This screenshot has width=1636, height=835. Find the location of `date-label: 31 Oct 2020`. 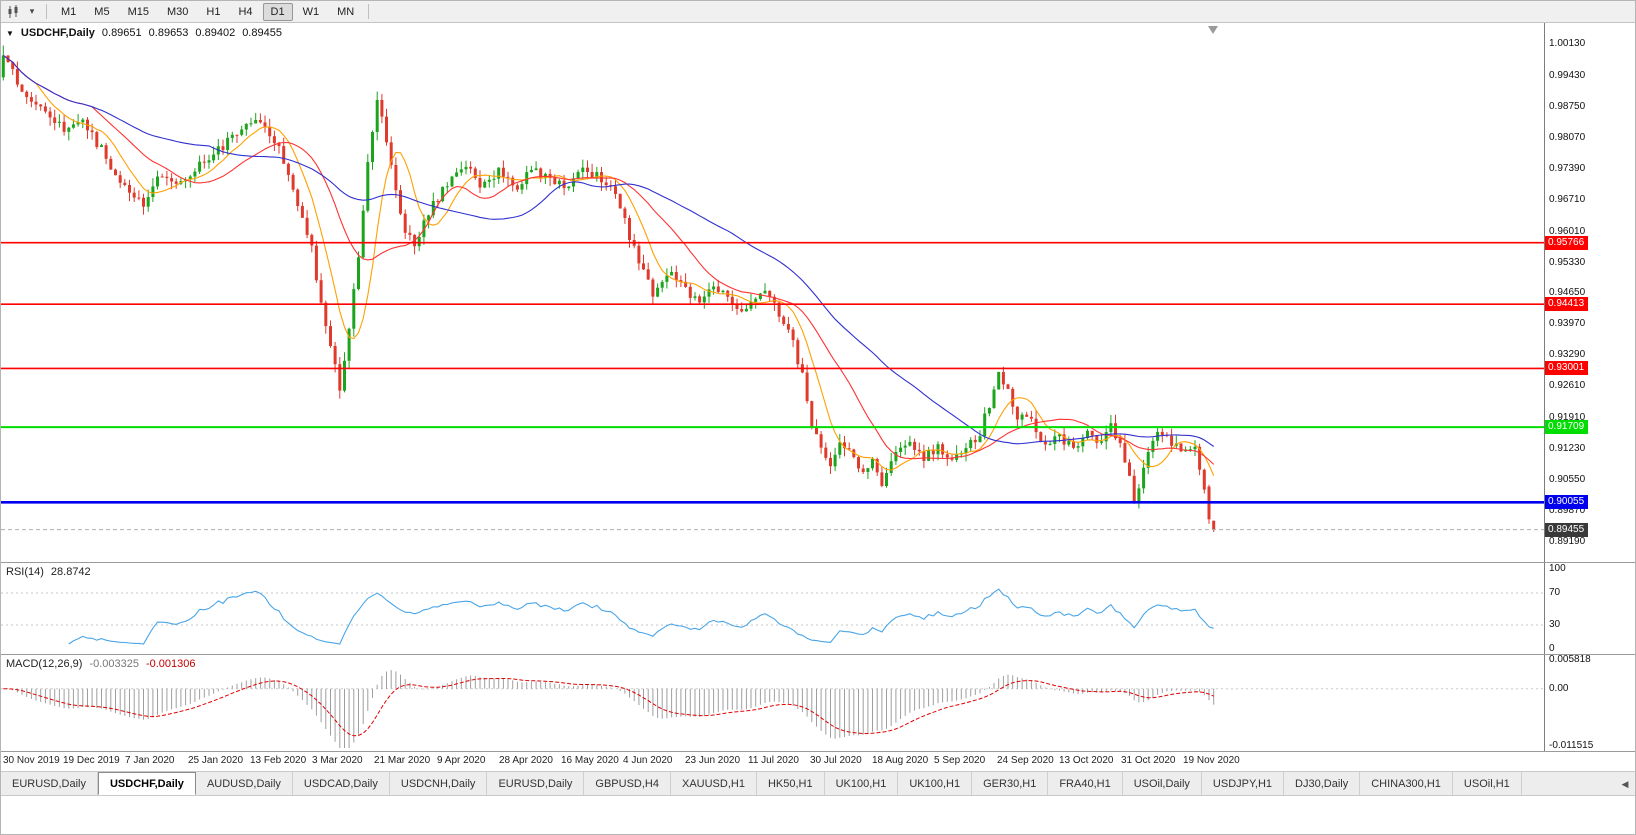

date-label: 31 Oct 2020 is located at coordinates (1148, 760).